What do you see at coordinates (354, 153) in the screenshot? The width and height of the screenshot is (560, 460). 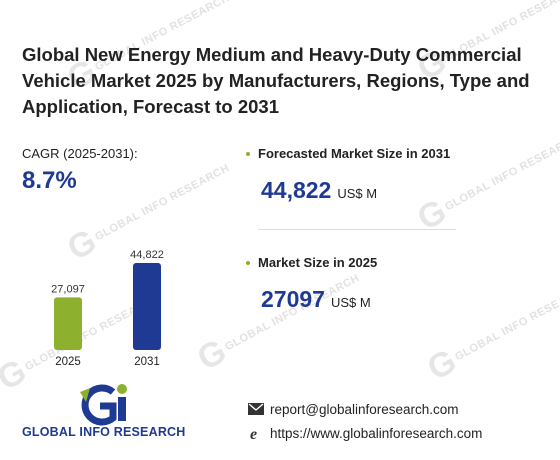 I see `forecast-label: Forecasted Market Size in 2031` at bounding box center [354, 153].